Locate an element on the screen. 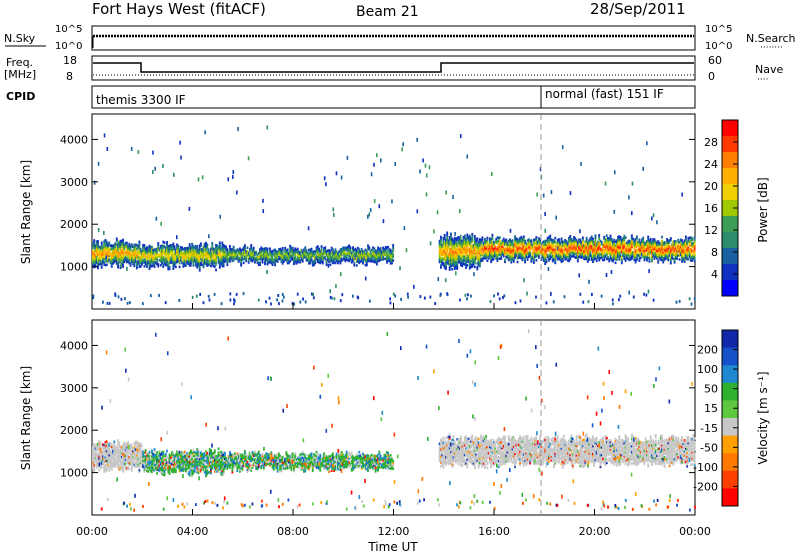 The height and width of the screenshot is (554, 800). noise-tick-right-top: 10^5 is located at coordinates (718, 29).